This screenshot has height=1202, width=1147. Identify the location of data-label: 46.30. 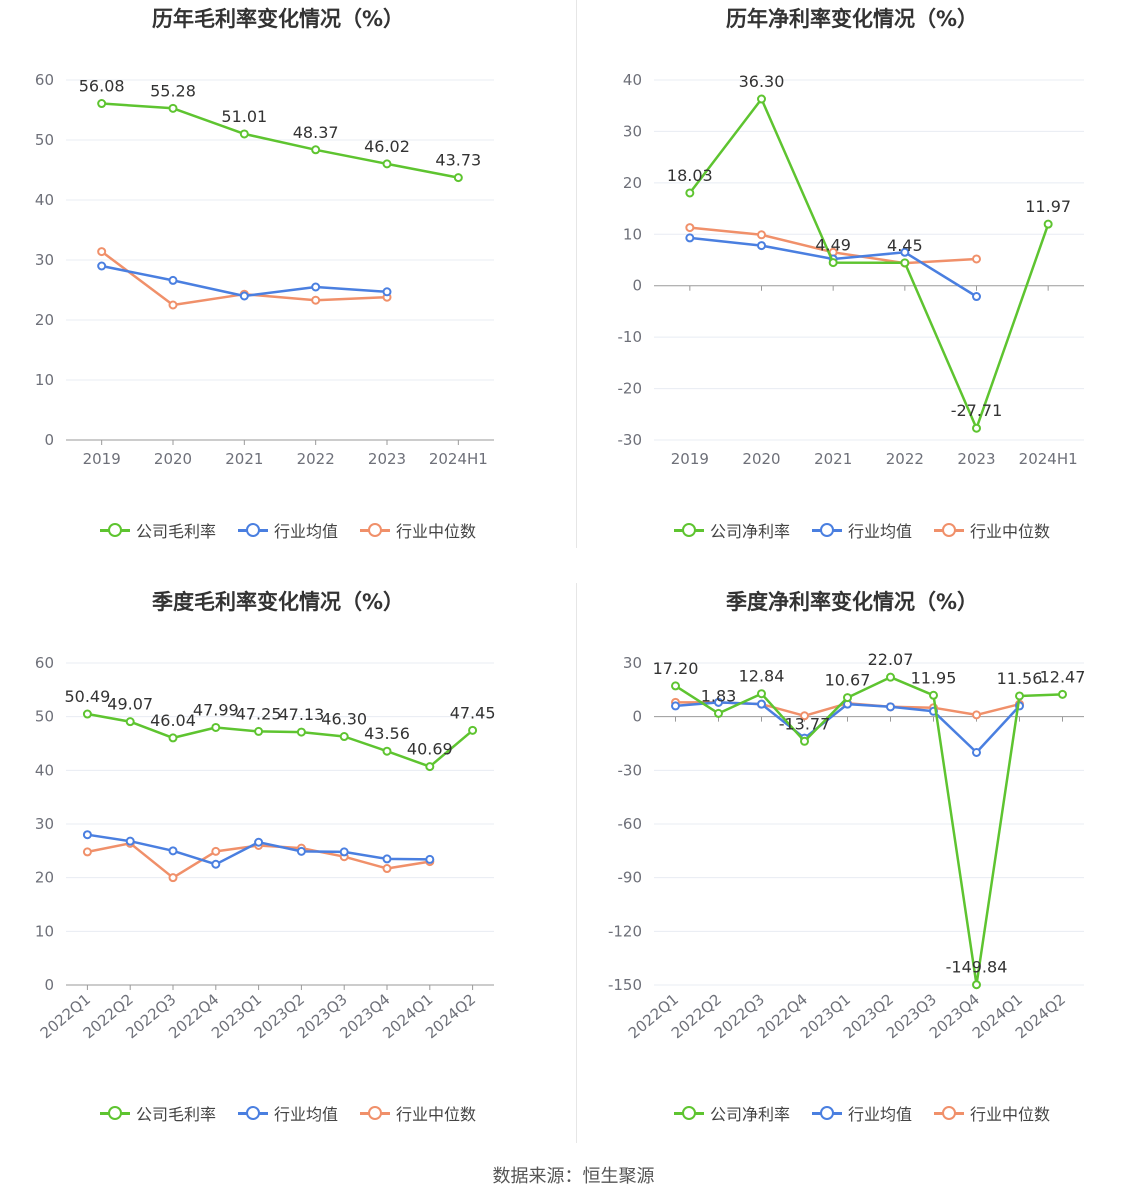
(344, 719).